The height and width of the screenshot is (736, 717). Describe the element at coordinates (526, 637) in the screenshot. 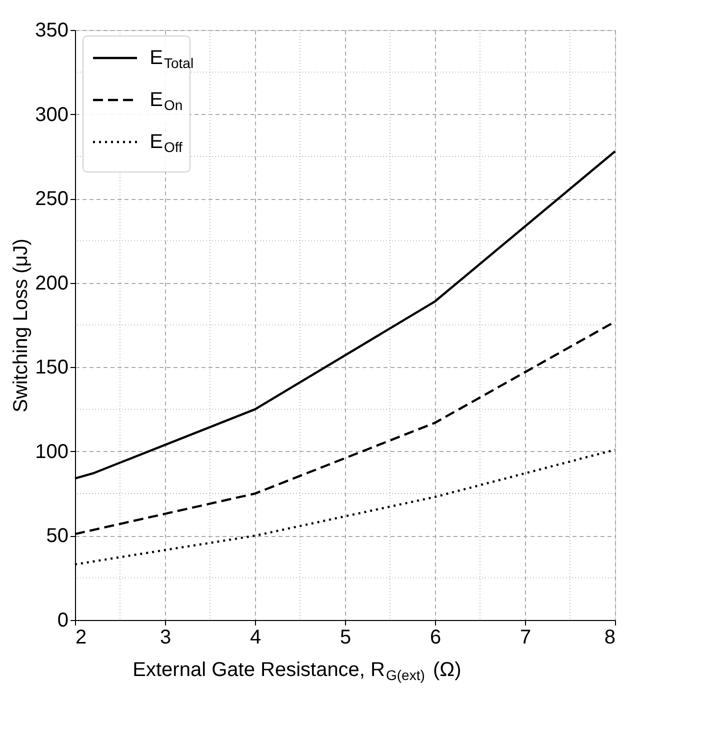

I see `x-tick-label: 7` at that location.